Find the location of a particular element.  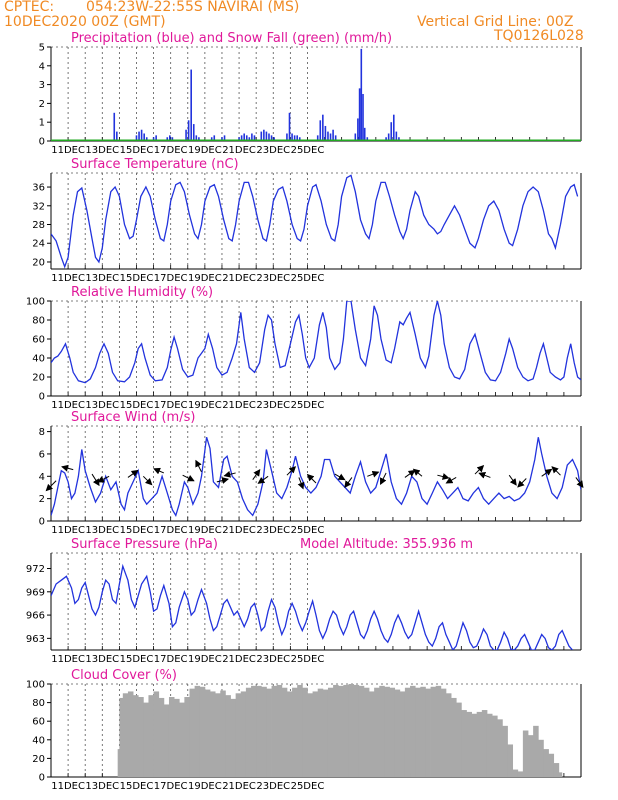

panel-wind is located at coordinates (314, 473).